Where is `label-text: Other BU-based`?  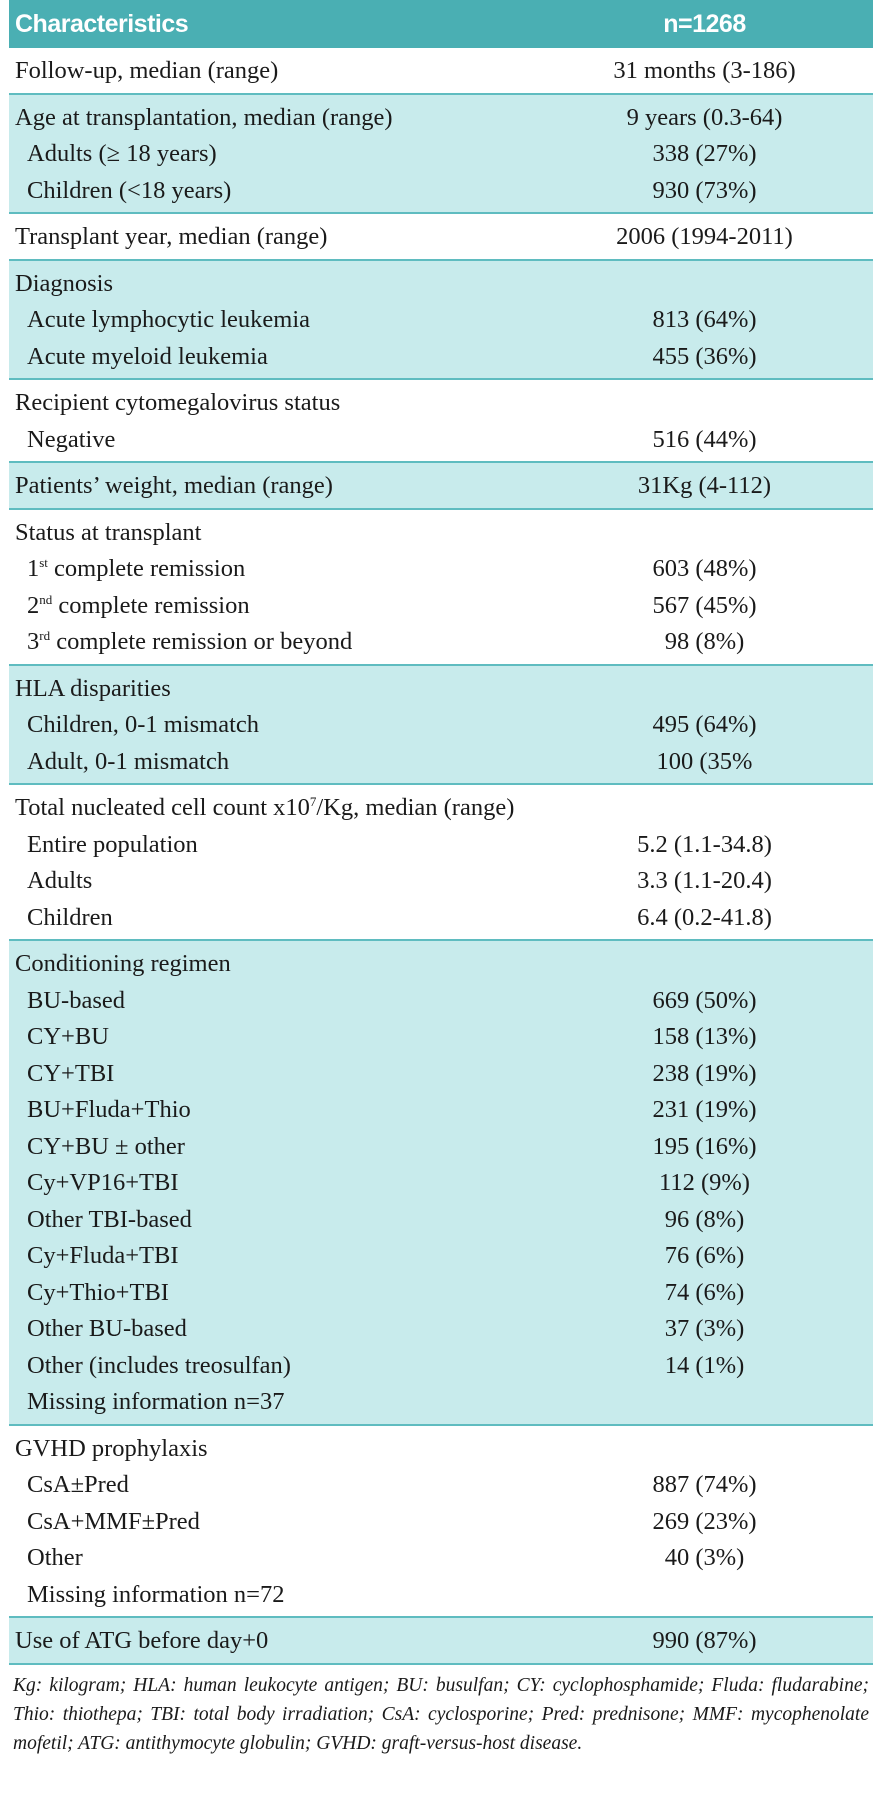
label-text: Other BU-based is located at coordinates (107, 1329).